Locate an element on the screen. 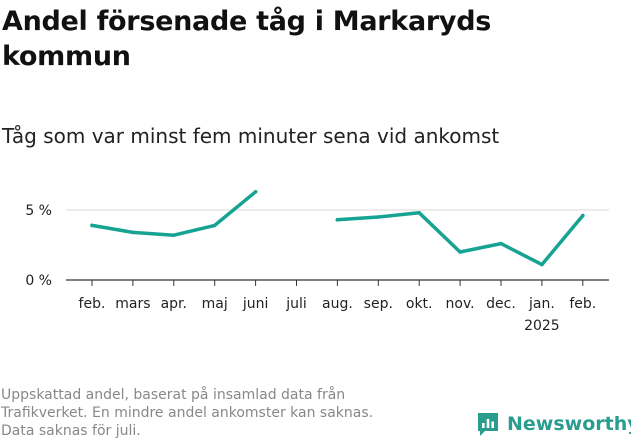 The image size is (631, 440). x-tick-label: aug. is located at coordinates (337, 304).